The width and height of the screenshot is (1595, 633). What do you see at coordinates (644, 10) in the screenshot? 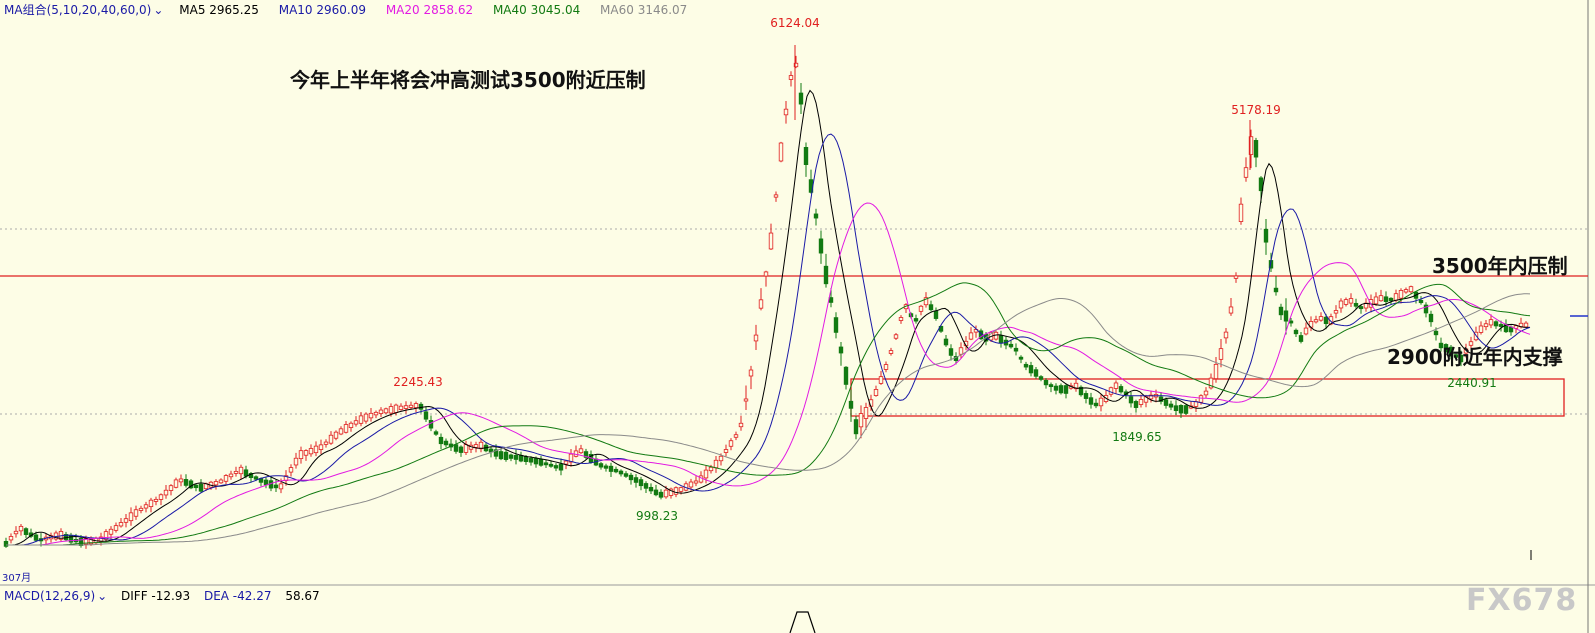
I see `ma60-value: MA60 3146.07` at bounding box center [644, 10].